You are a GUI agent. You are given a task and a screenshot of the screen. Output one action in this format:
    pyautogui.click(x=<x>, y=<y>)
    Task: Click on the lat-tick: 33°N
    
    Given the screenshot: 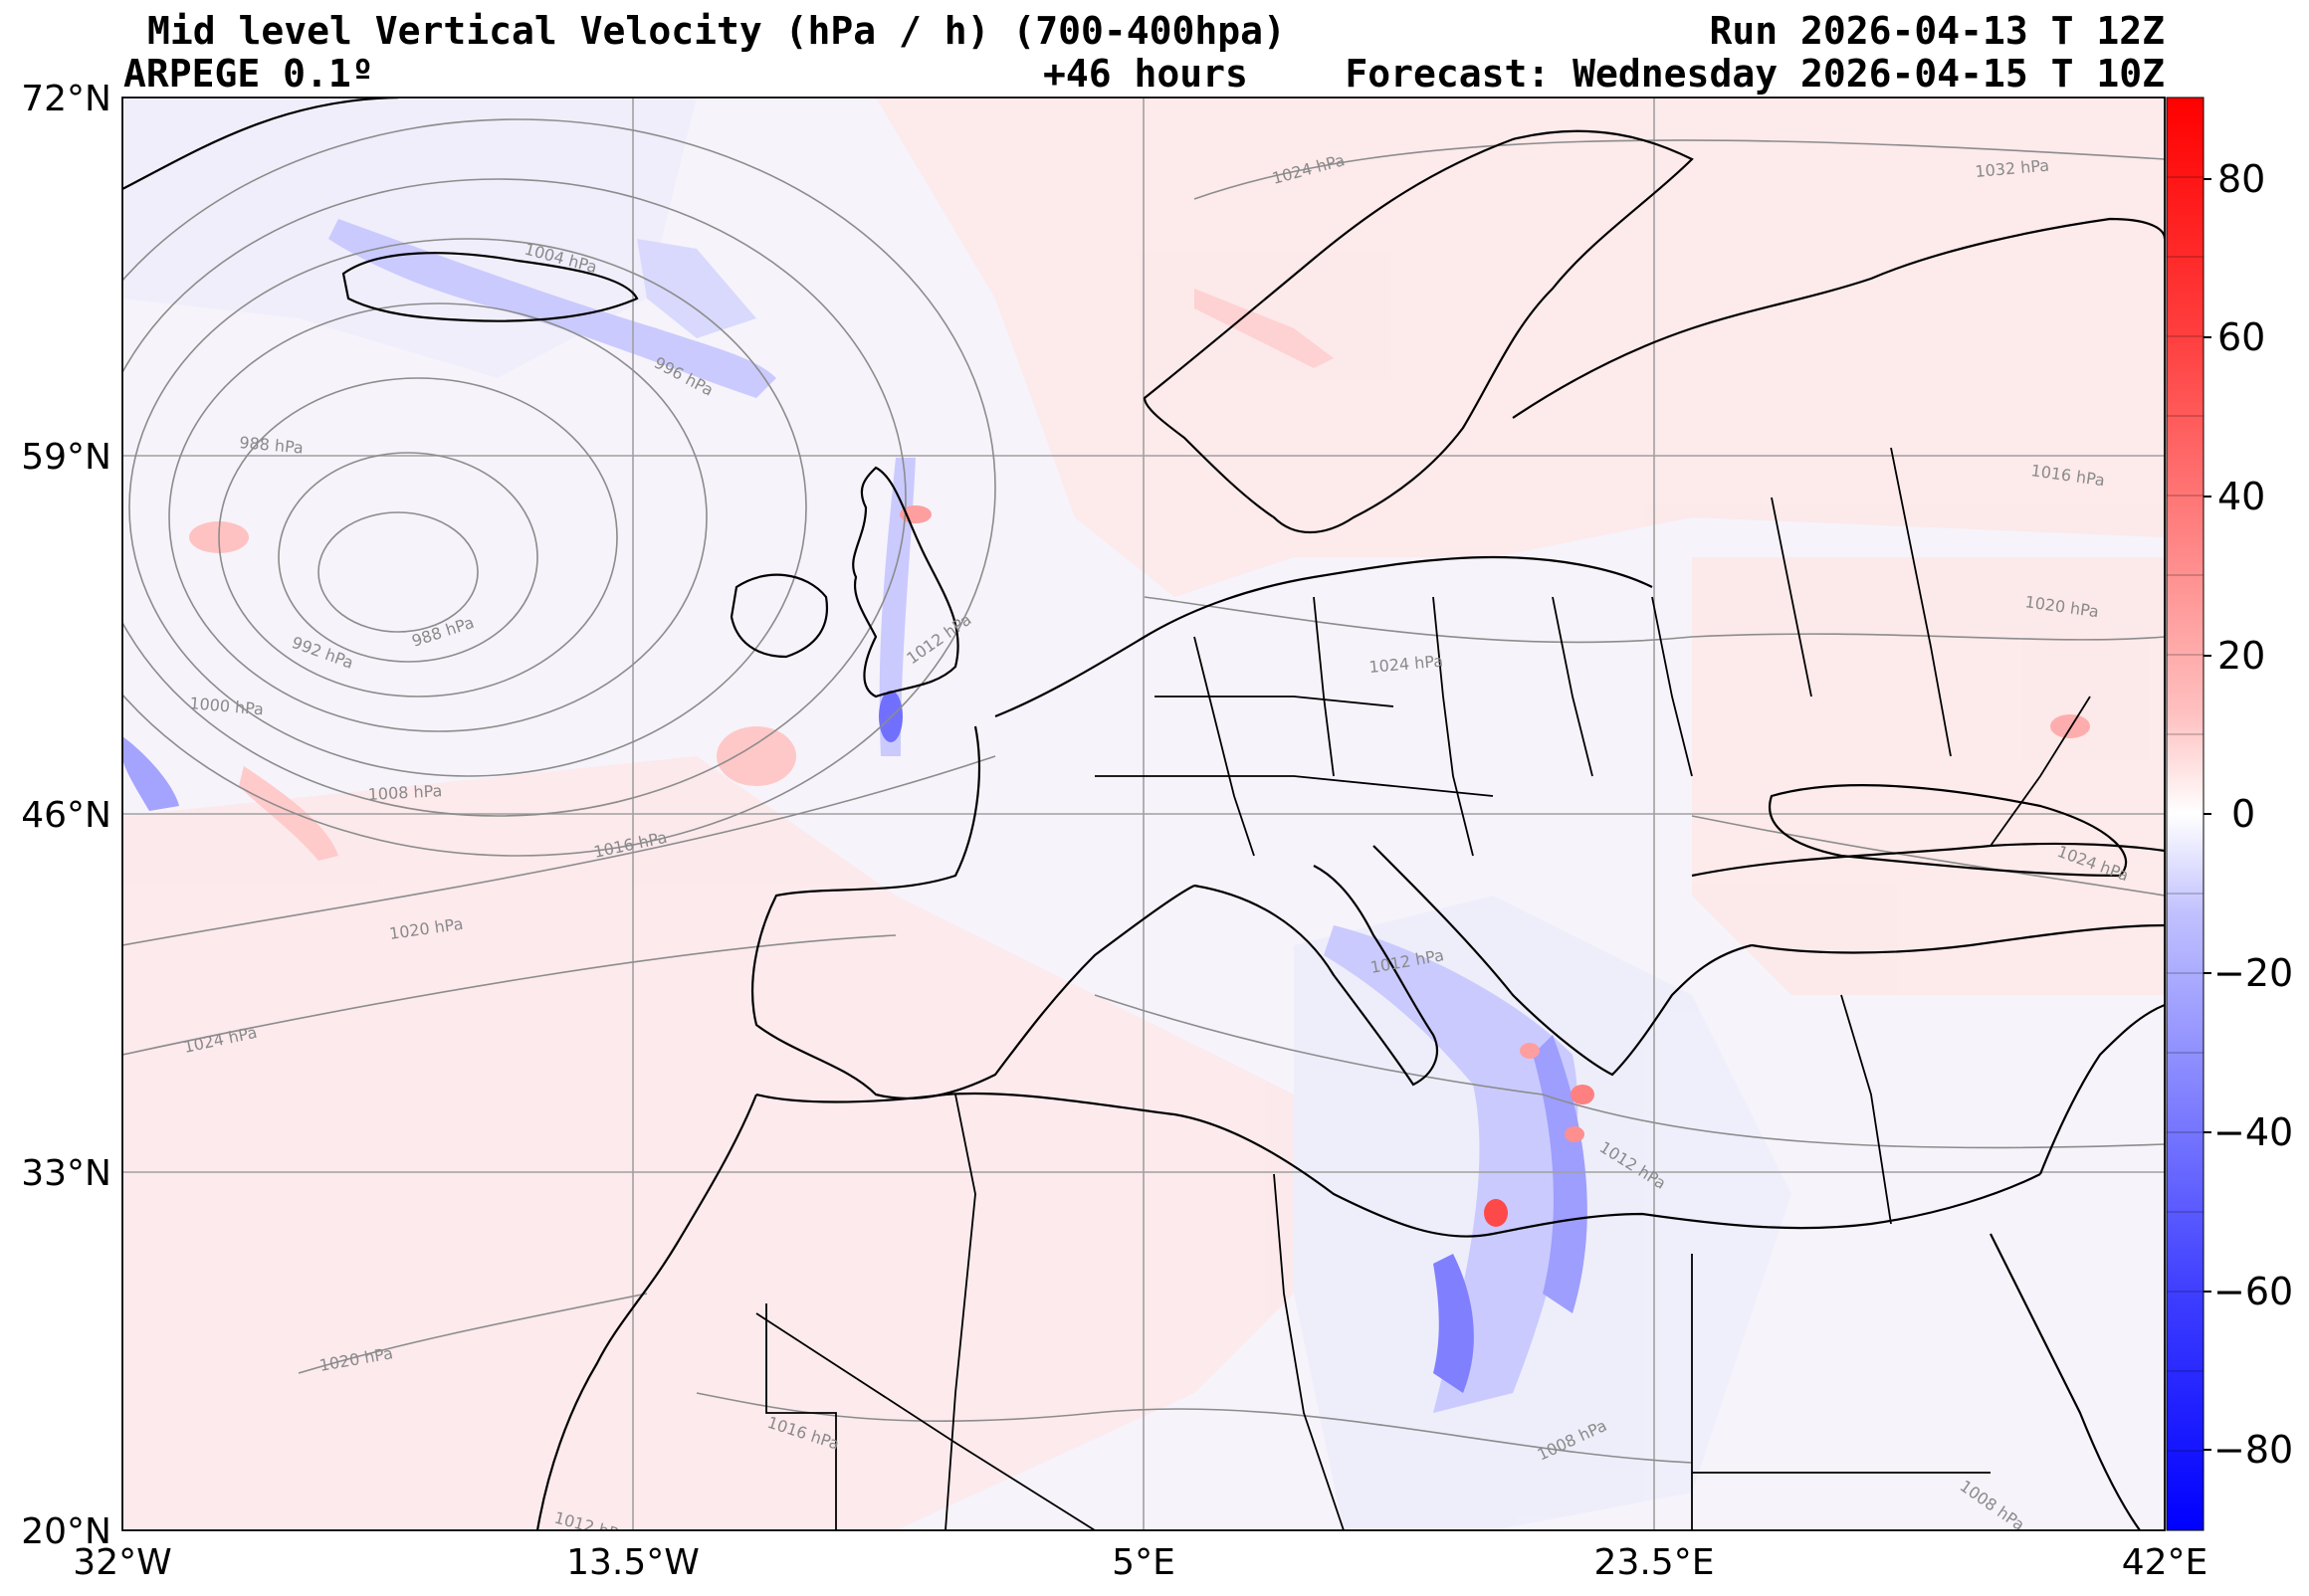 What is the action you would take?
    pyautogui.click(x=66, y=1173)
    